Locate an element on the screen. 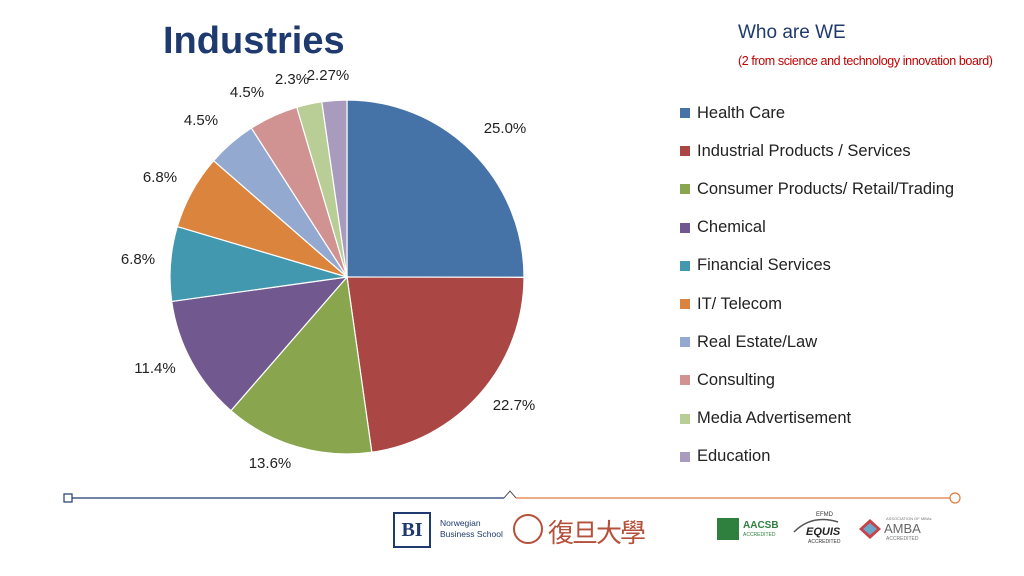  legend-label: Media Advertisement is located at coordinates (774, 418).